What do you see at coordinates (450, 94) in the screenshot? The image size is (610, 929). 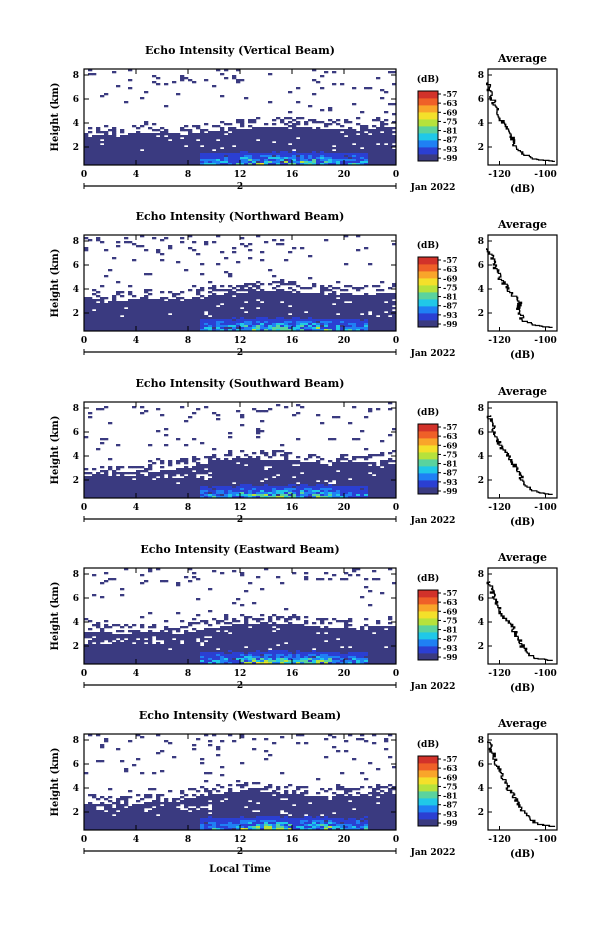 I see `colorbar-tick-label: -57` at bounding box center [450, 94].